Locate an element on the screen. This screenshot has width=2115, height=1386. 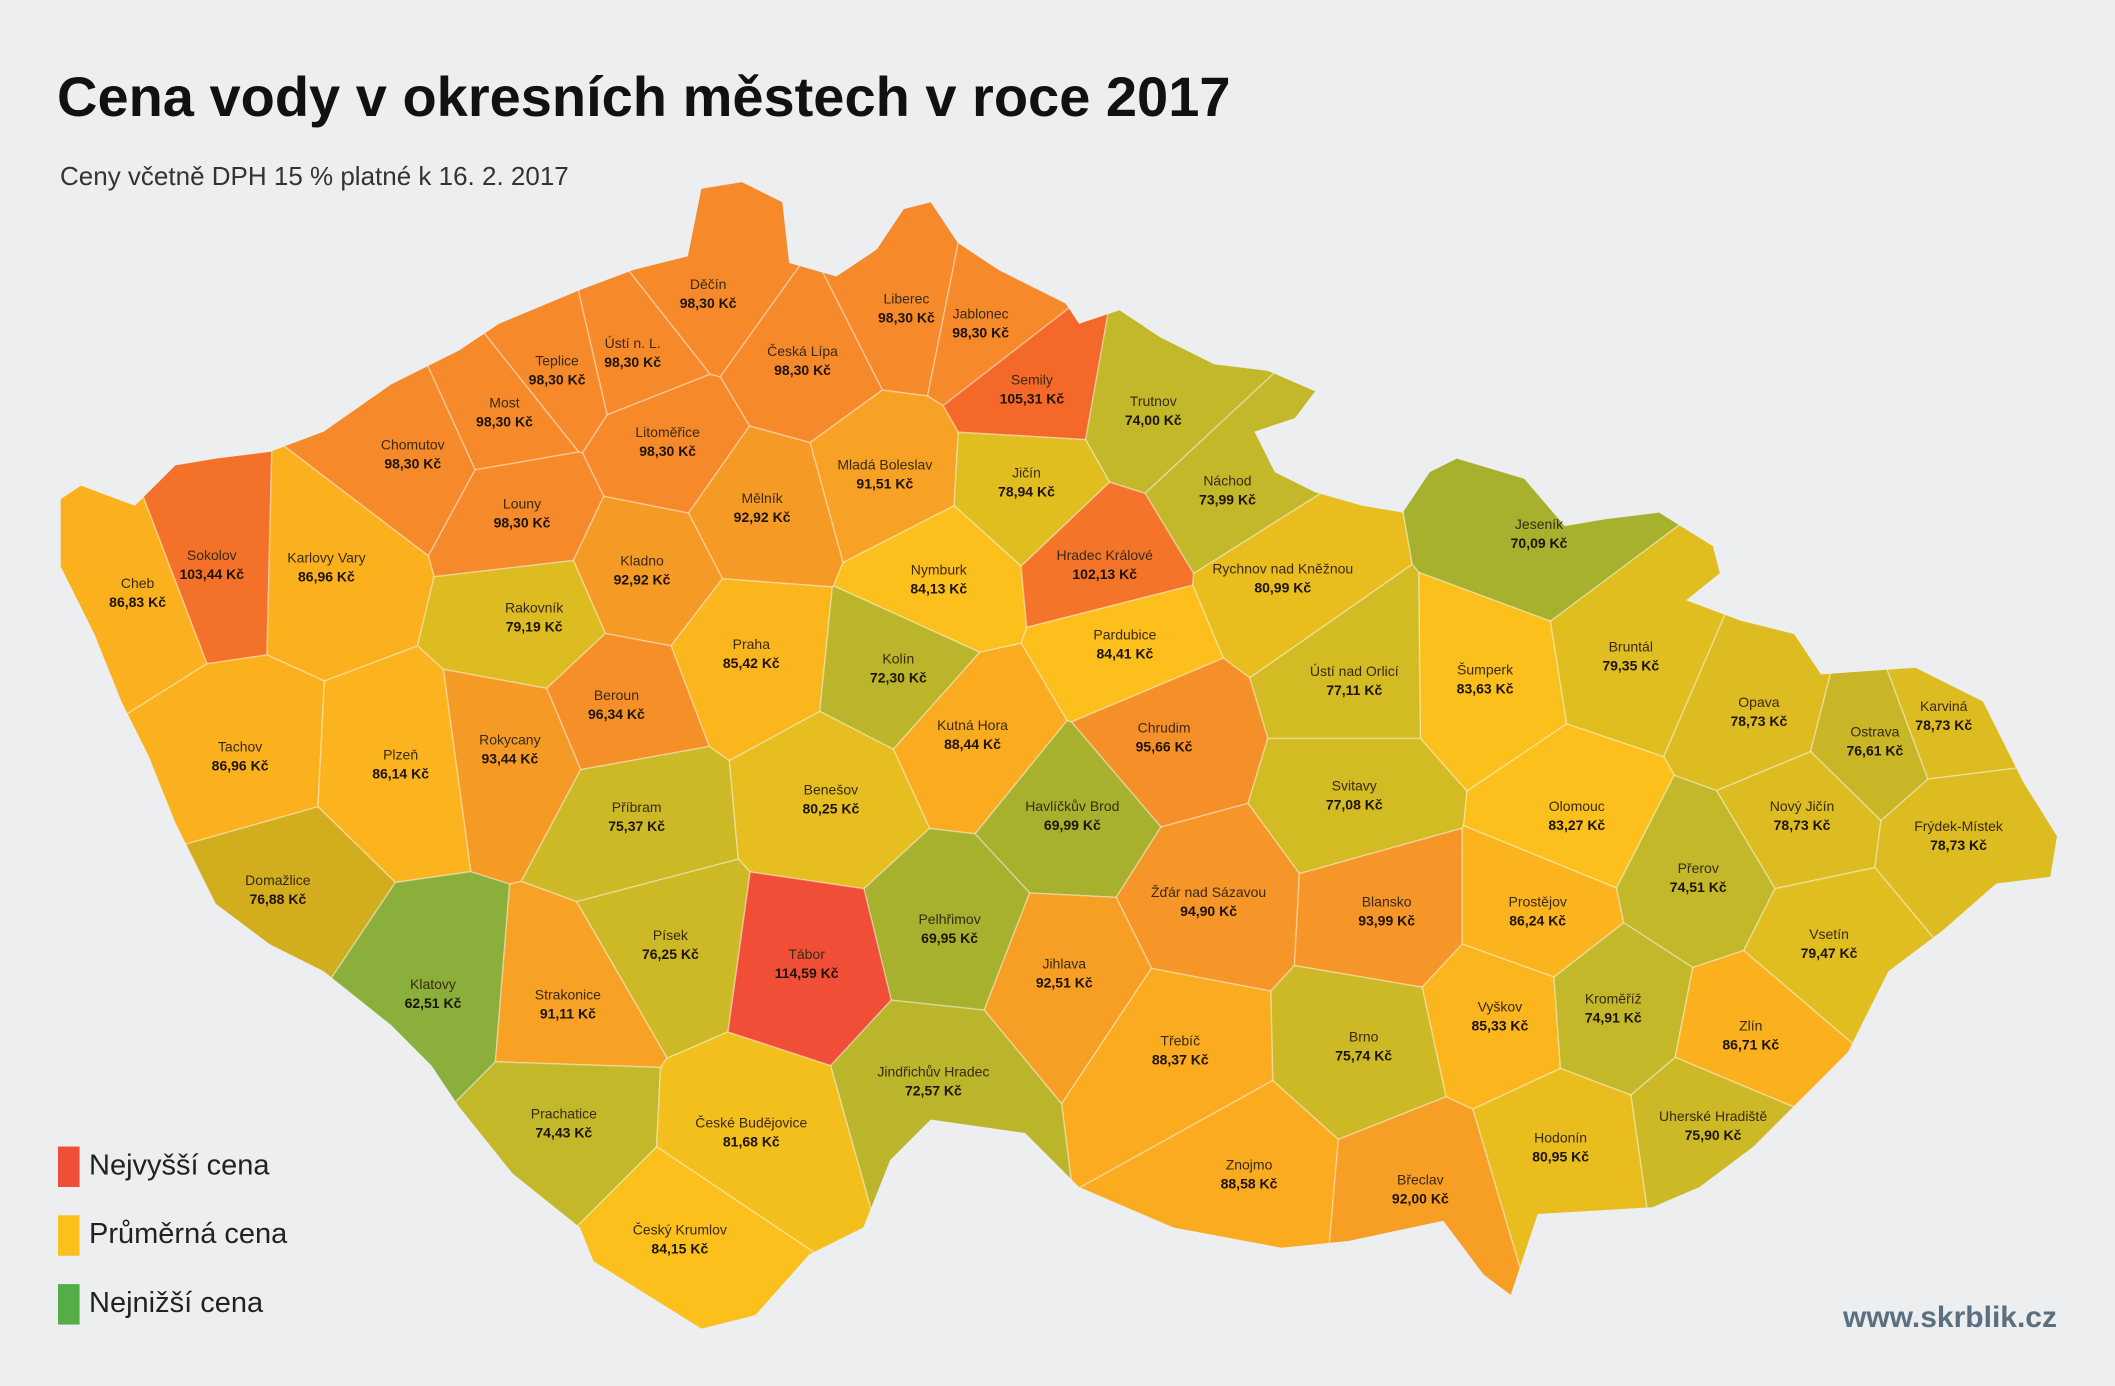
district-price: 69,99 Kč is located at coordinates (1072, 825).